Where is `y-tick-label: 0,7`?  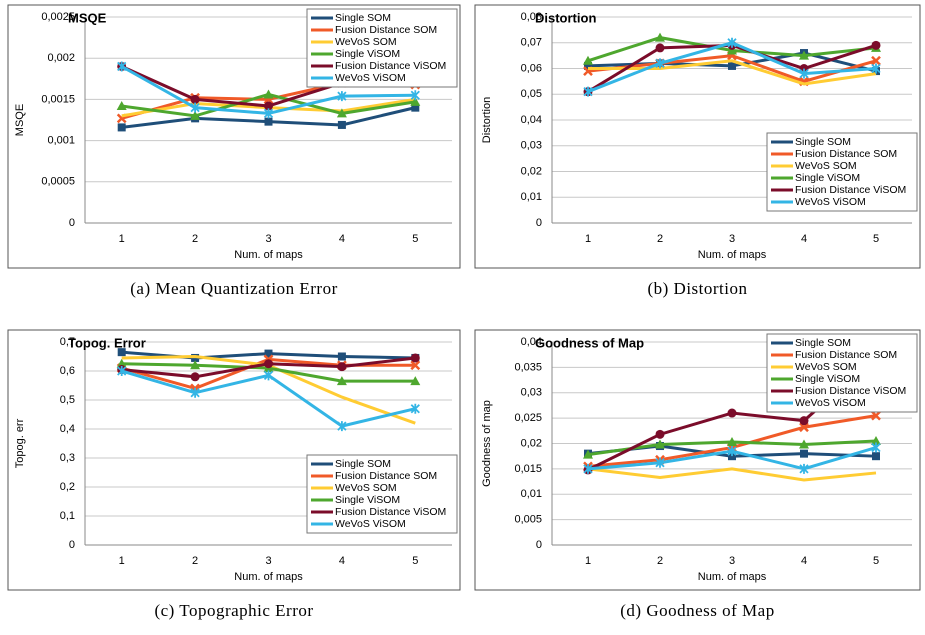 y-tick-label: 0,7 is located at coordinates (67, 342).